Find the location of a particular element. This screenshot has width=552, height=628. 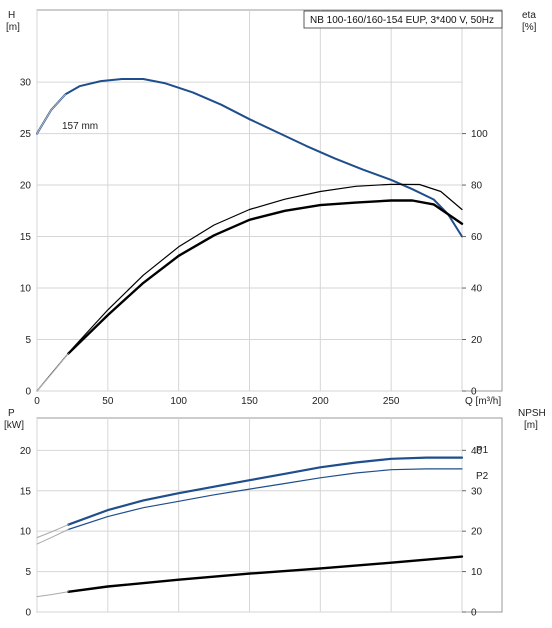

right-tick-label: 100 is located at coordinates (479, 134).